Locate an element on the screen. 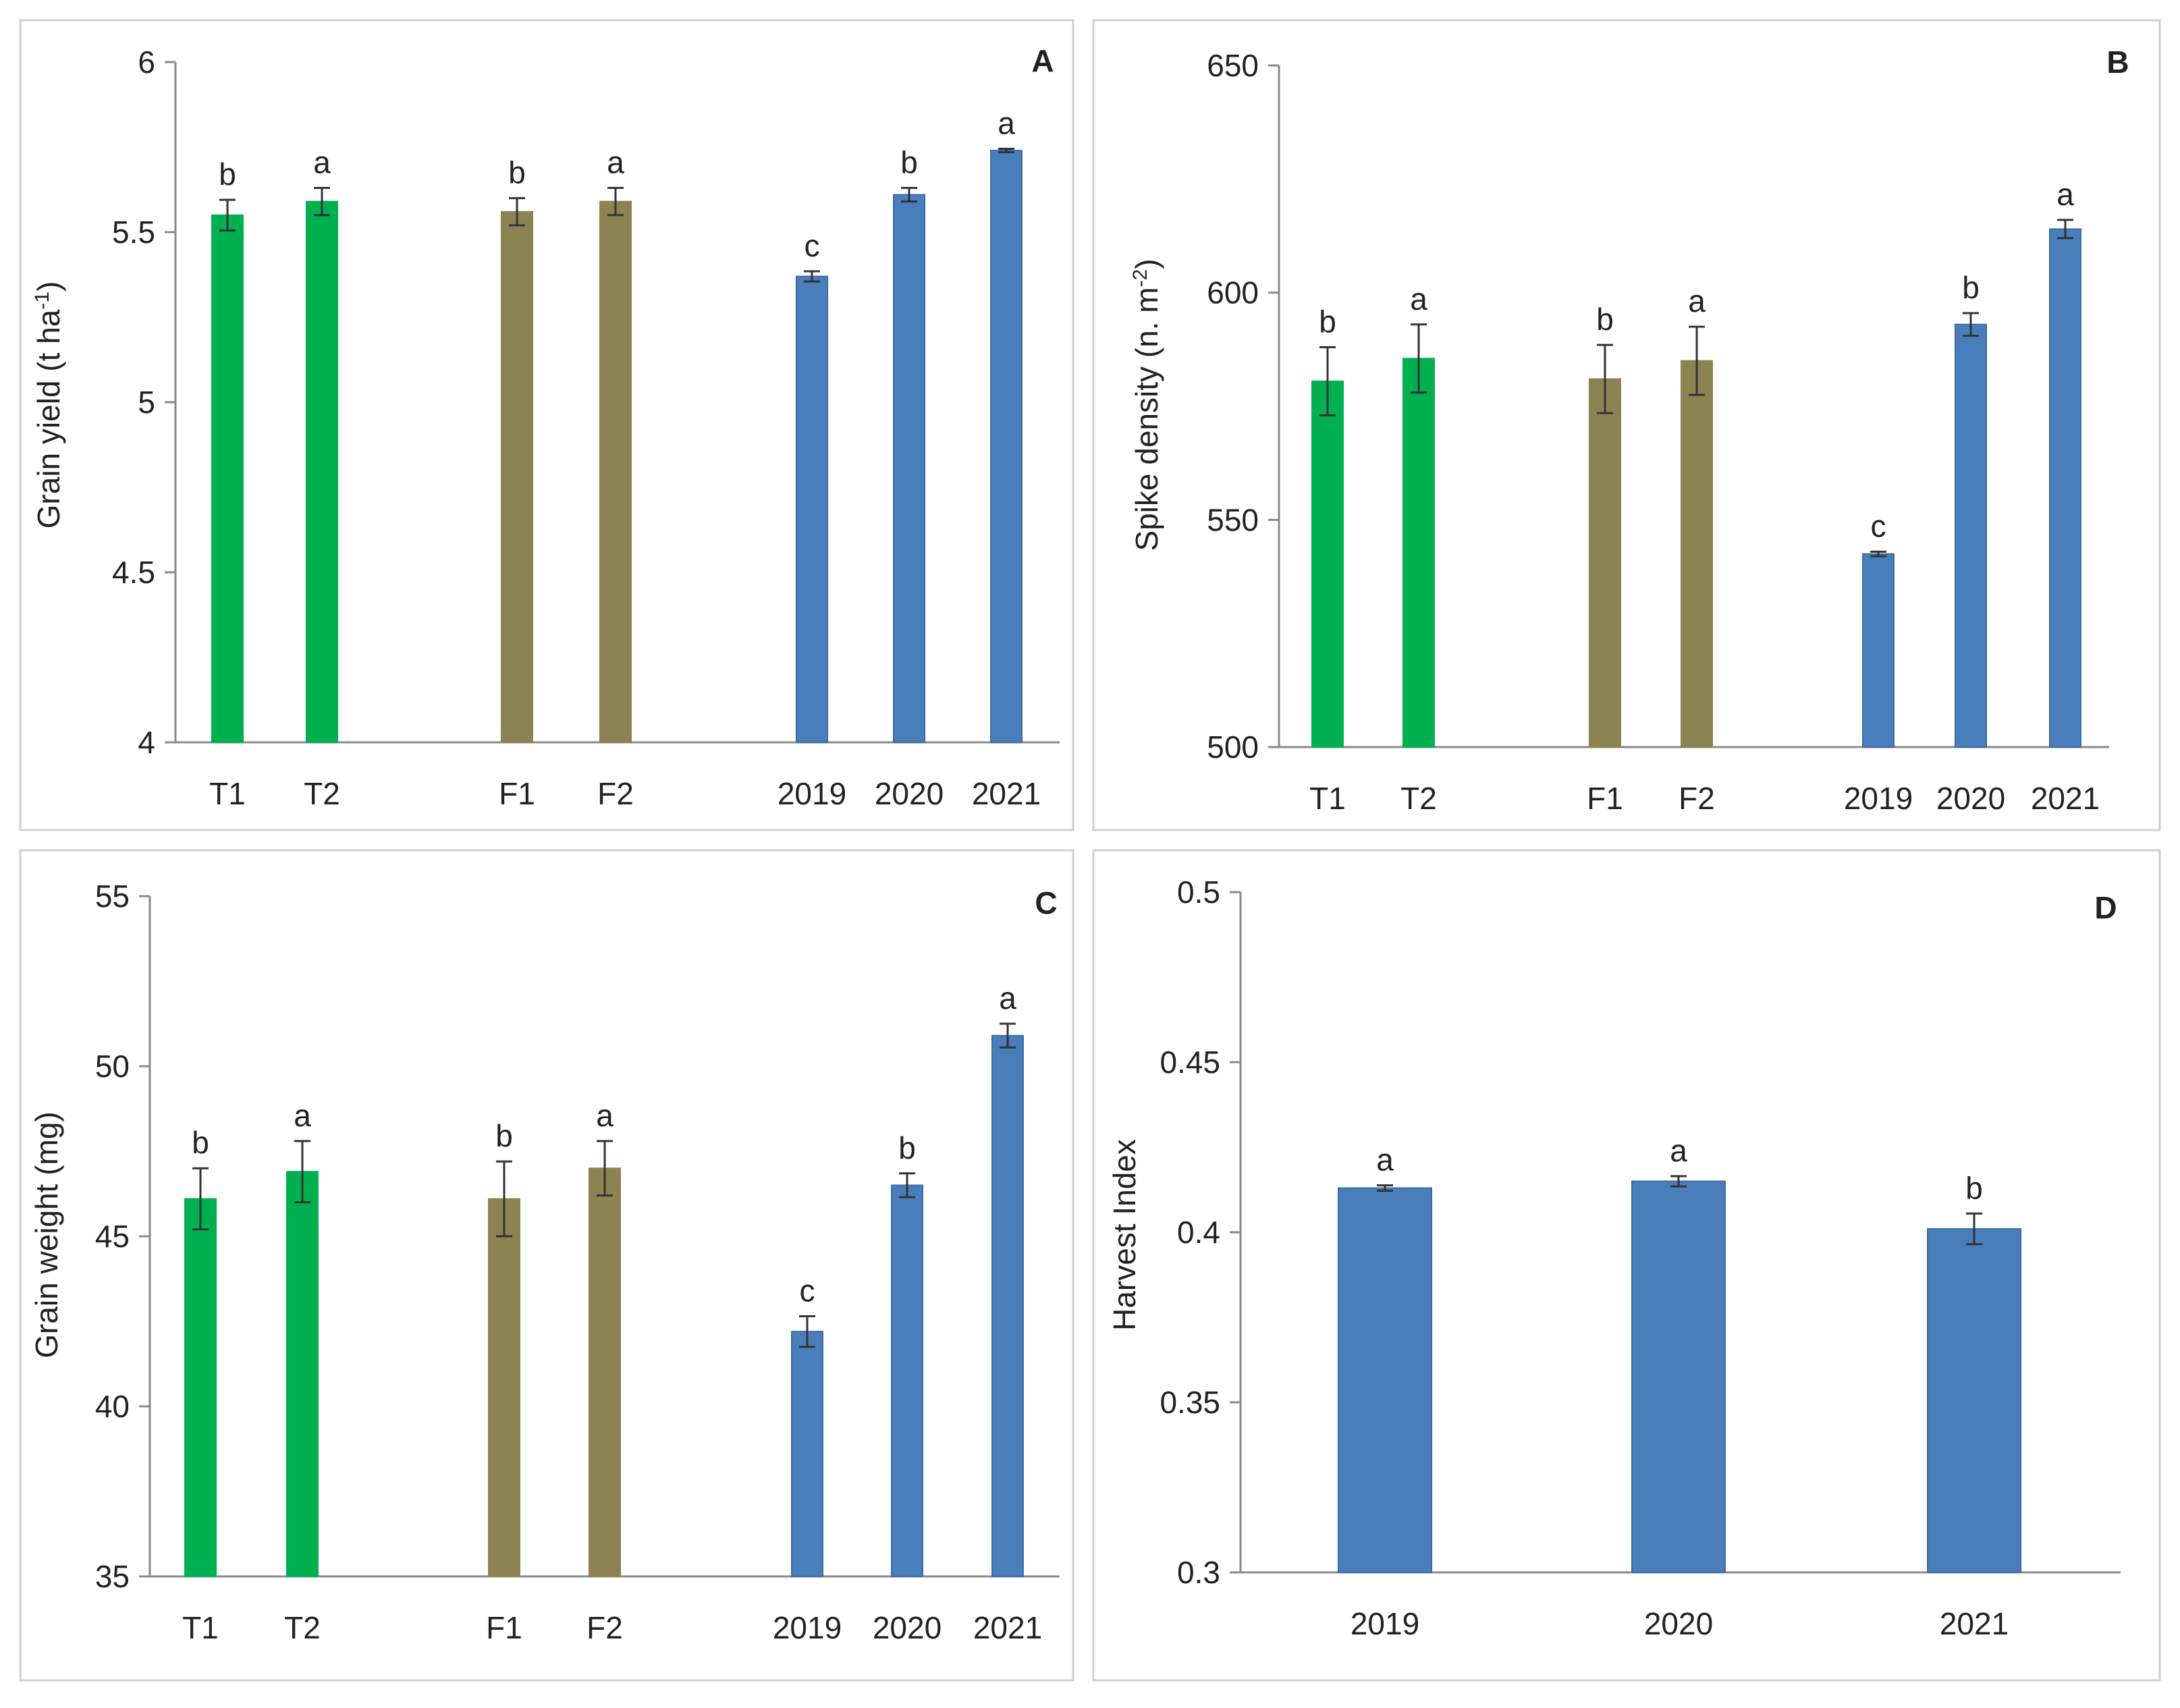 This screenshot has height=1708, width=2180. x-tick-label: T2 is located at coordinates (322, 794).